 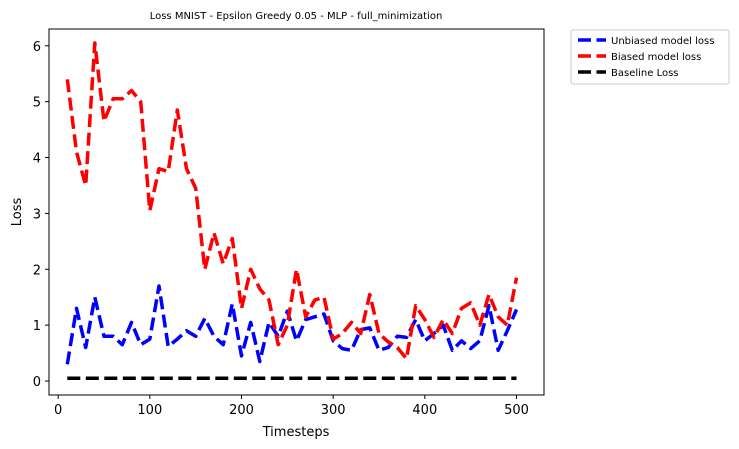 What do you see at coordinates (645, 73) in the screenshot?
I see `legend-label-2: Baseline Loss` at bounding box center [645, 73].